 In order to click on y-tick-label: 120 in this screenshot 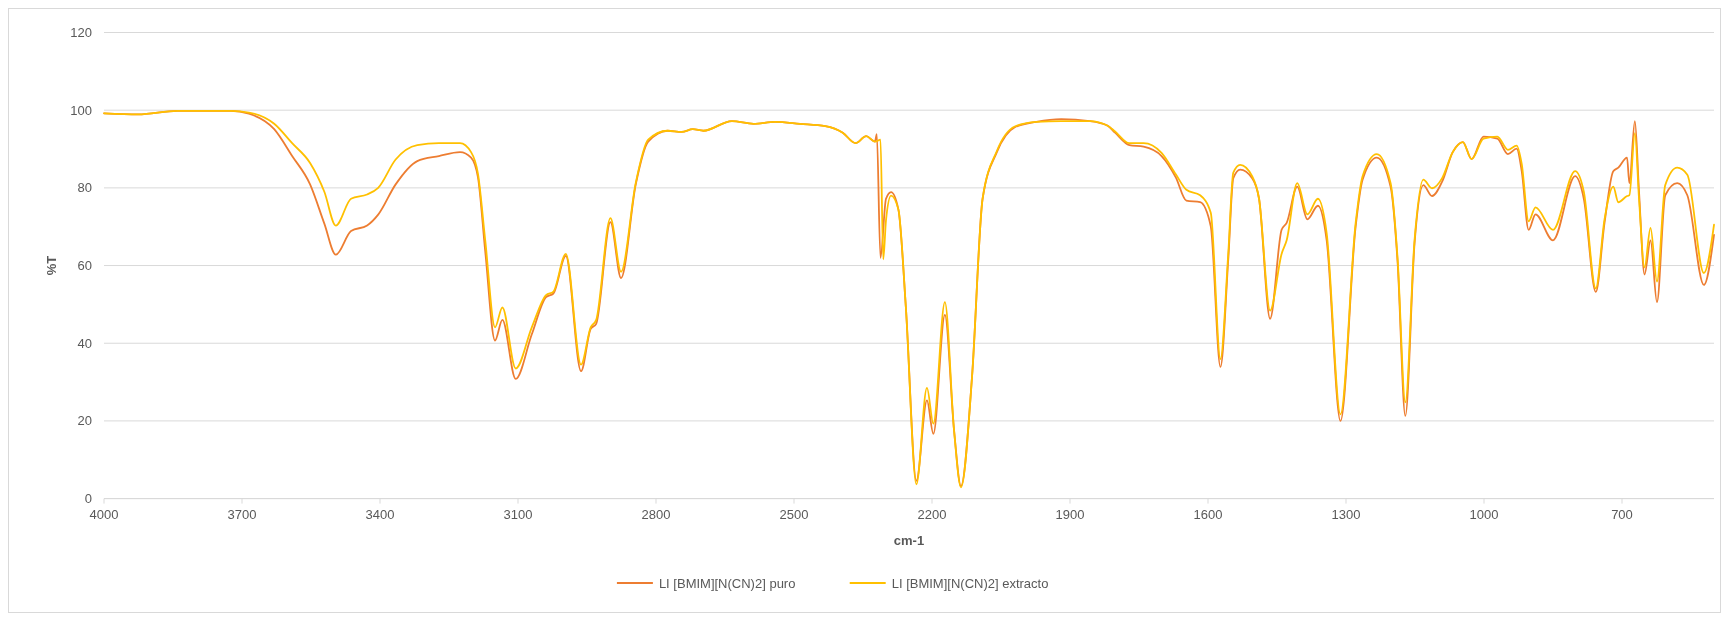, I will do `click(81, 32)`.